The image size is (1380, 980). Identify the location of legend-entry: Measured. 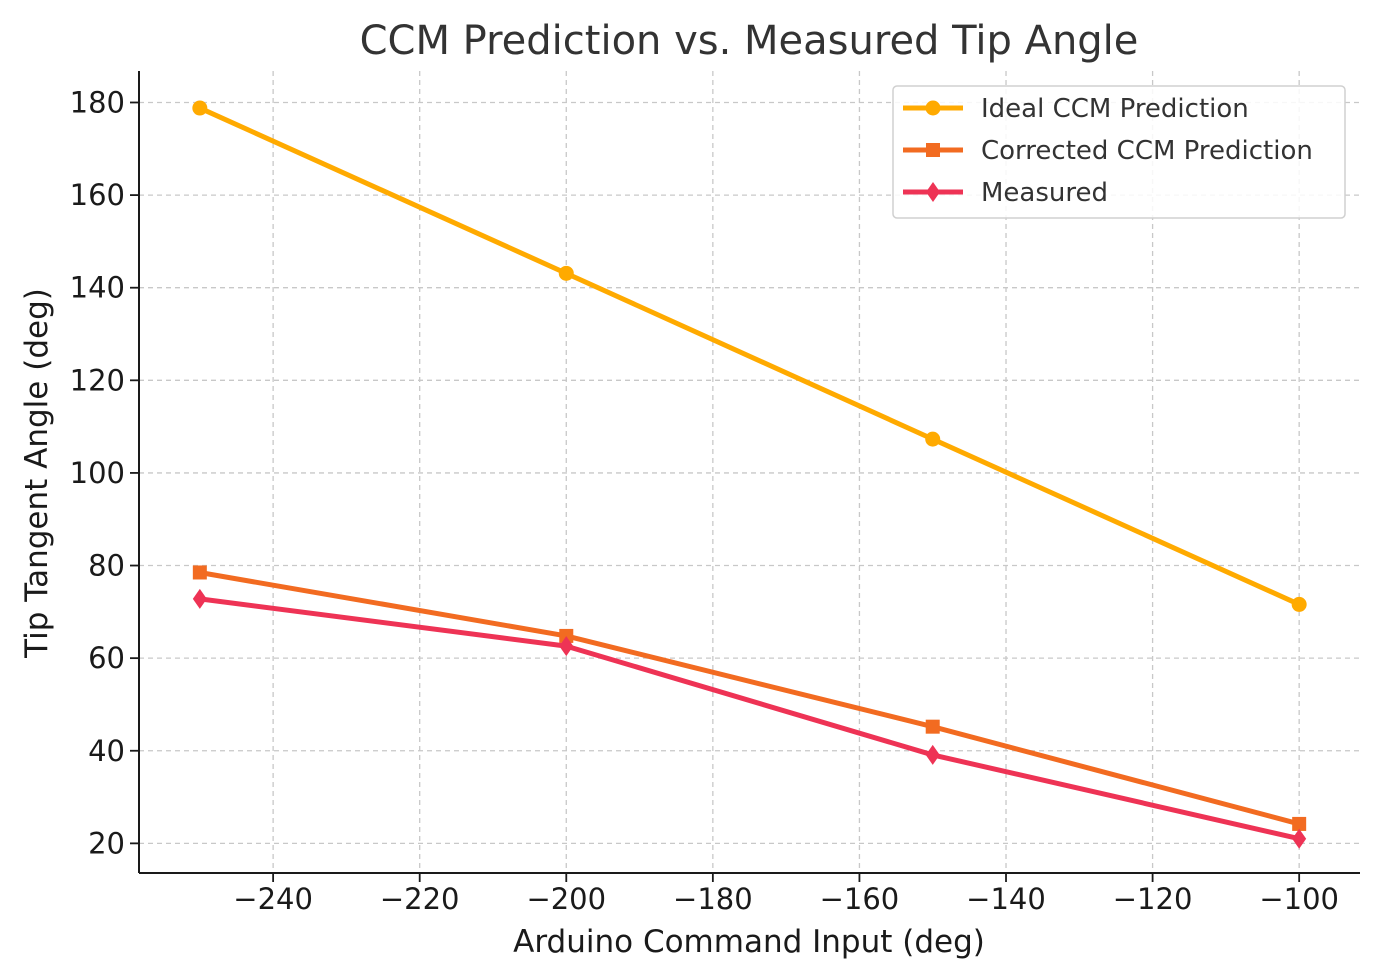
(1005, 193).